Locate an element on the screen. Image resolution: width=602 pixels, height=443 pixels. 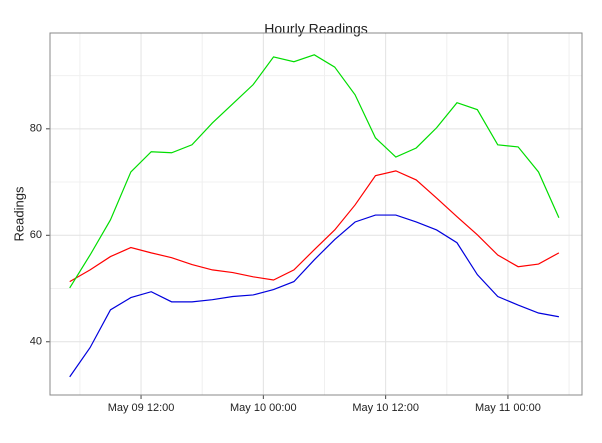
x-tick-label: May 09 12:00 is located at coordinates (141, 408).